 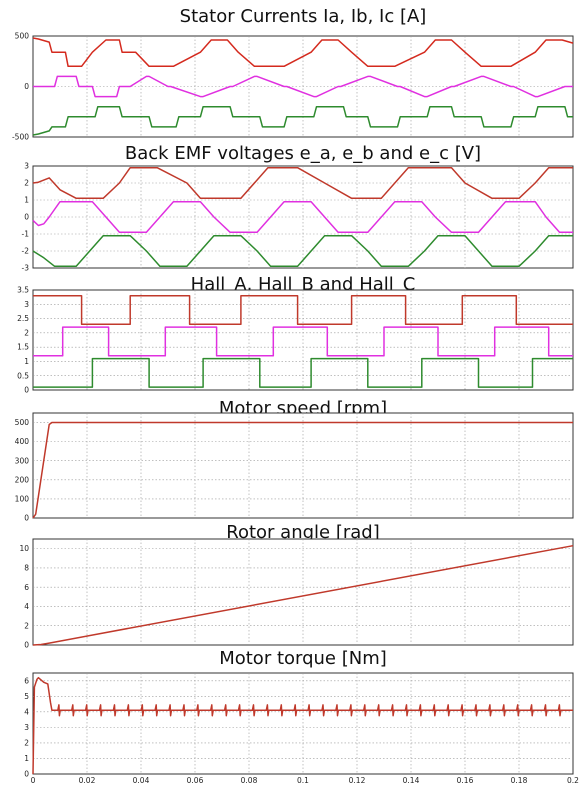 I want to click on y-tick-label: -500, so click(x=20, y=137).